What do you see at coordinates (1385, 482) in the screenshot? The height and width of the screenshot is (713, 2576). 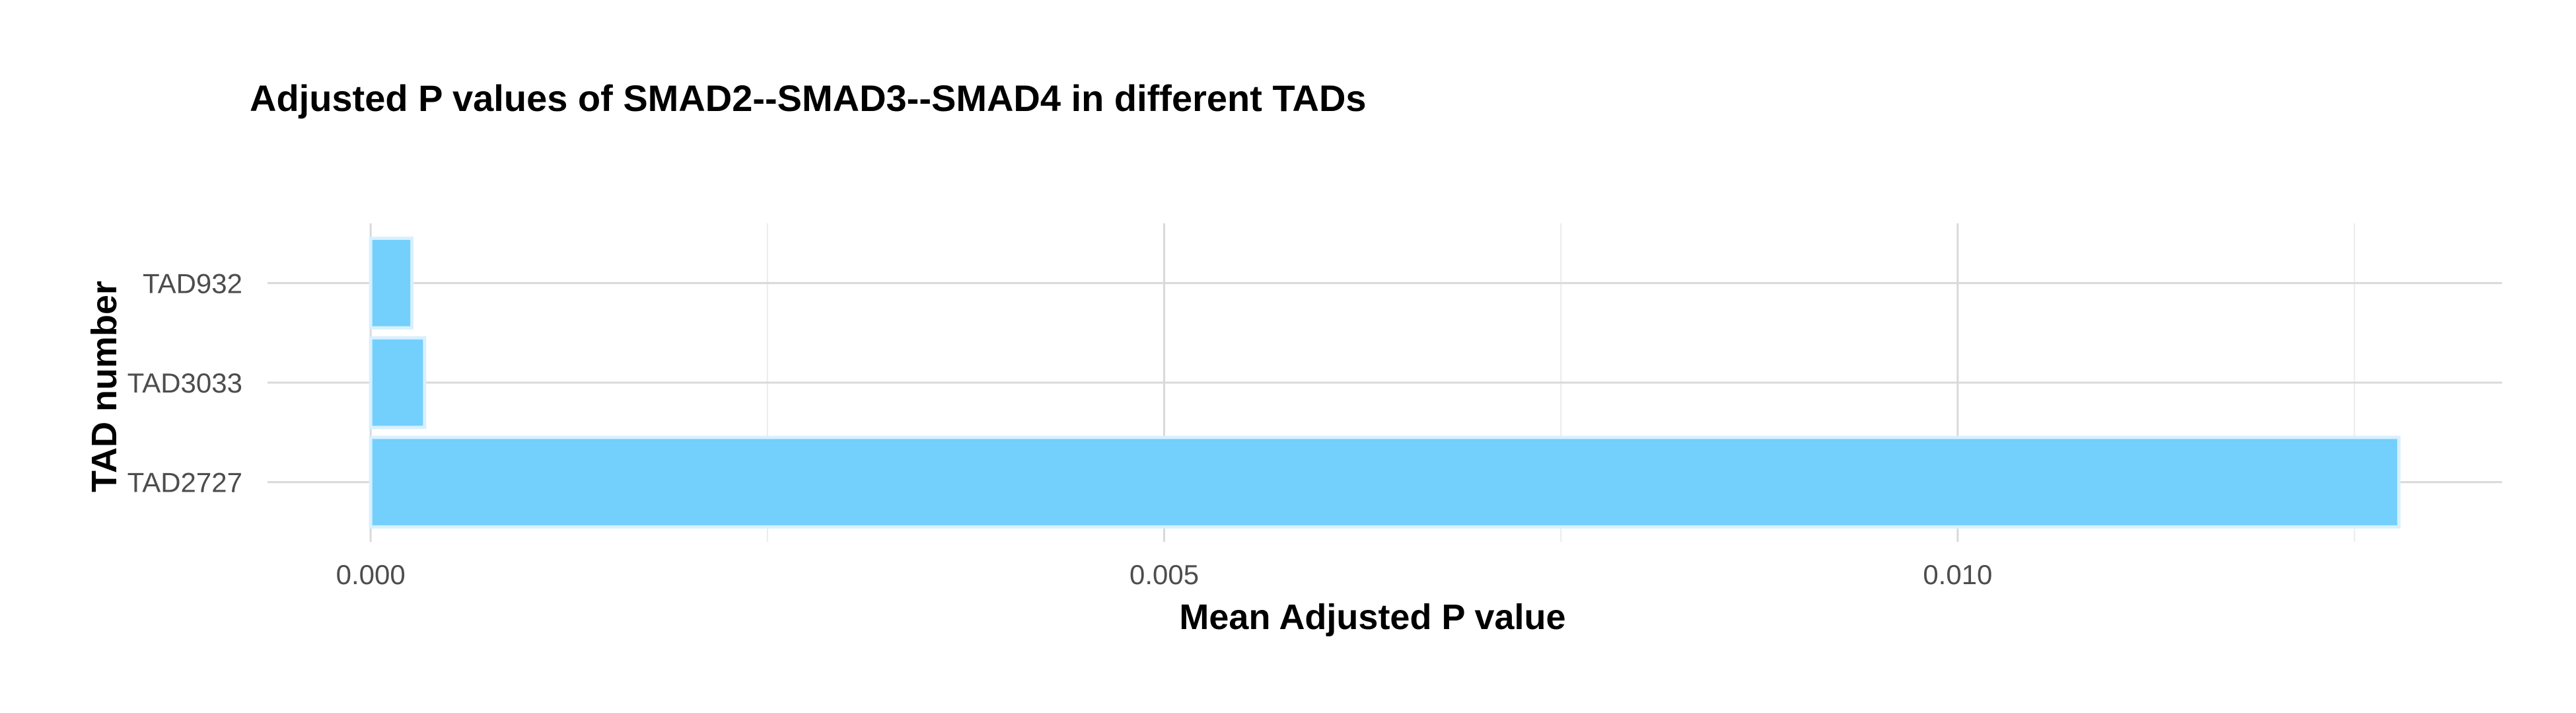 I see `bar-tad2727` at bounding box center [1385, 482].